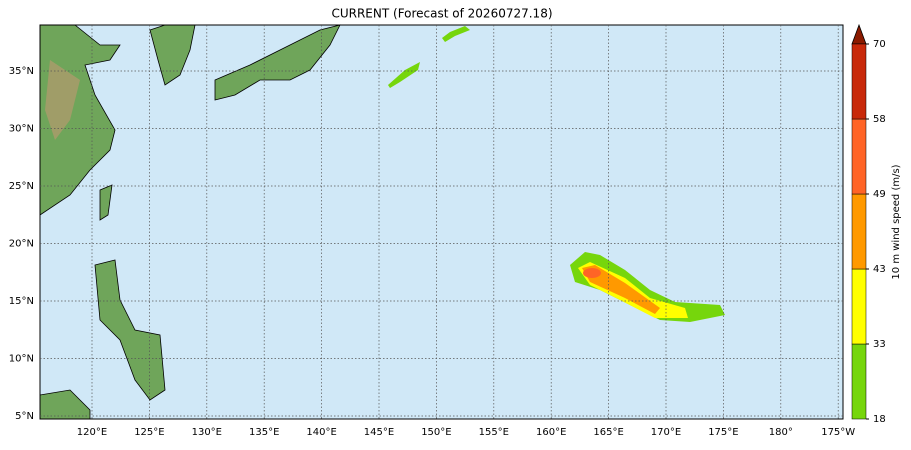 The height and width of the screenshot is (450, 911). What do you see at coordinates (441, 14) in the screenshot?
I see `map-title: CURRENT (Forecast of 20260727.18)` at bounding box center [441, 14].